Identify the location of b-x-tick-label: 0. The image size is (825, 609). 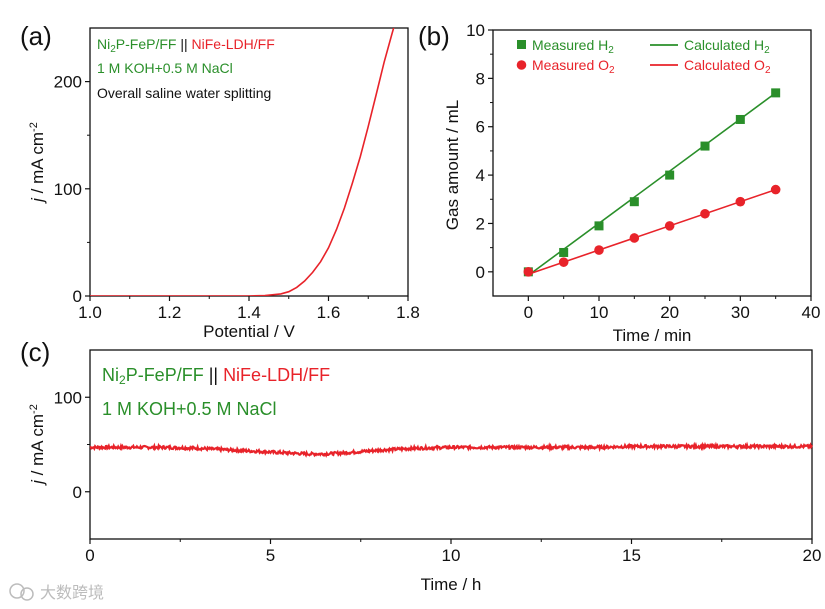
(528, 312).